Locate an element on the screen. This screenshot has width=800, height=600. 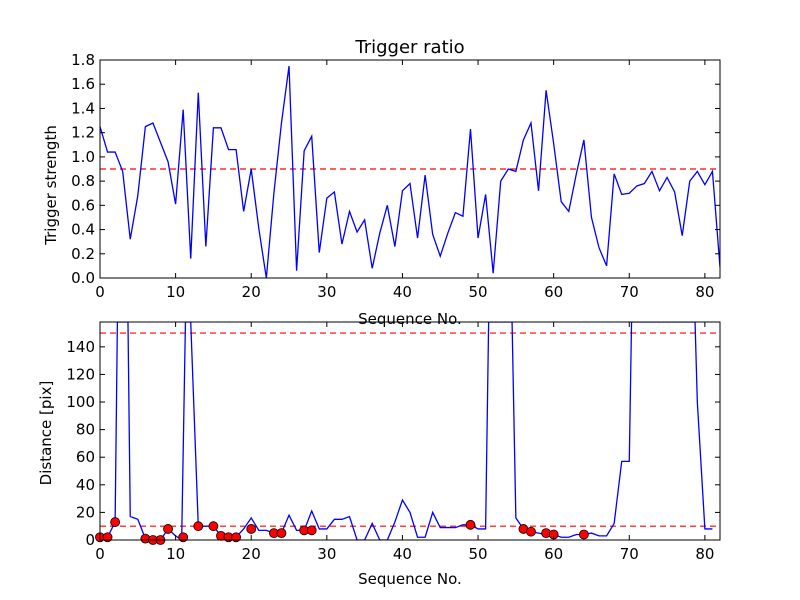
y-axis-label: Distance [pix] is located at coordinates (46, 433).